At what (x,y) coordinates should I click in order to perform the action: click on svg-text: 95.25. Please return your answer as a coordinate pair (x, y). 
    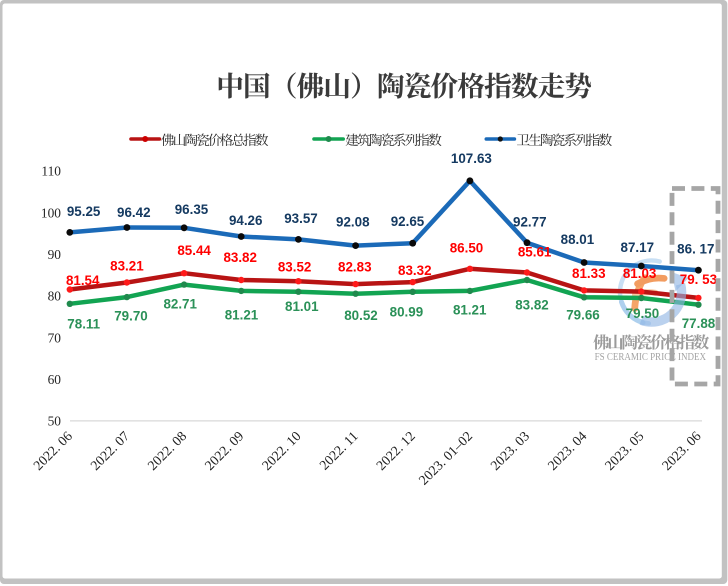
    Looking at the image, I should click on (84, 211).